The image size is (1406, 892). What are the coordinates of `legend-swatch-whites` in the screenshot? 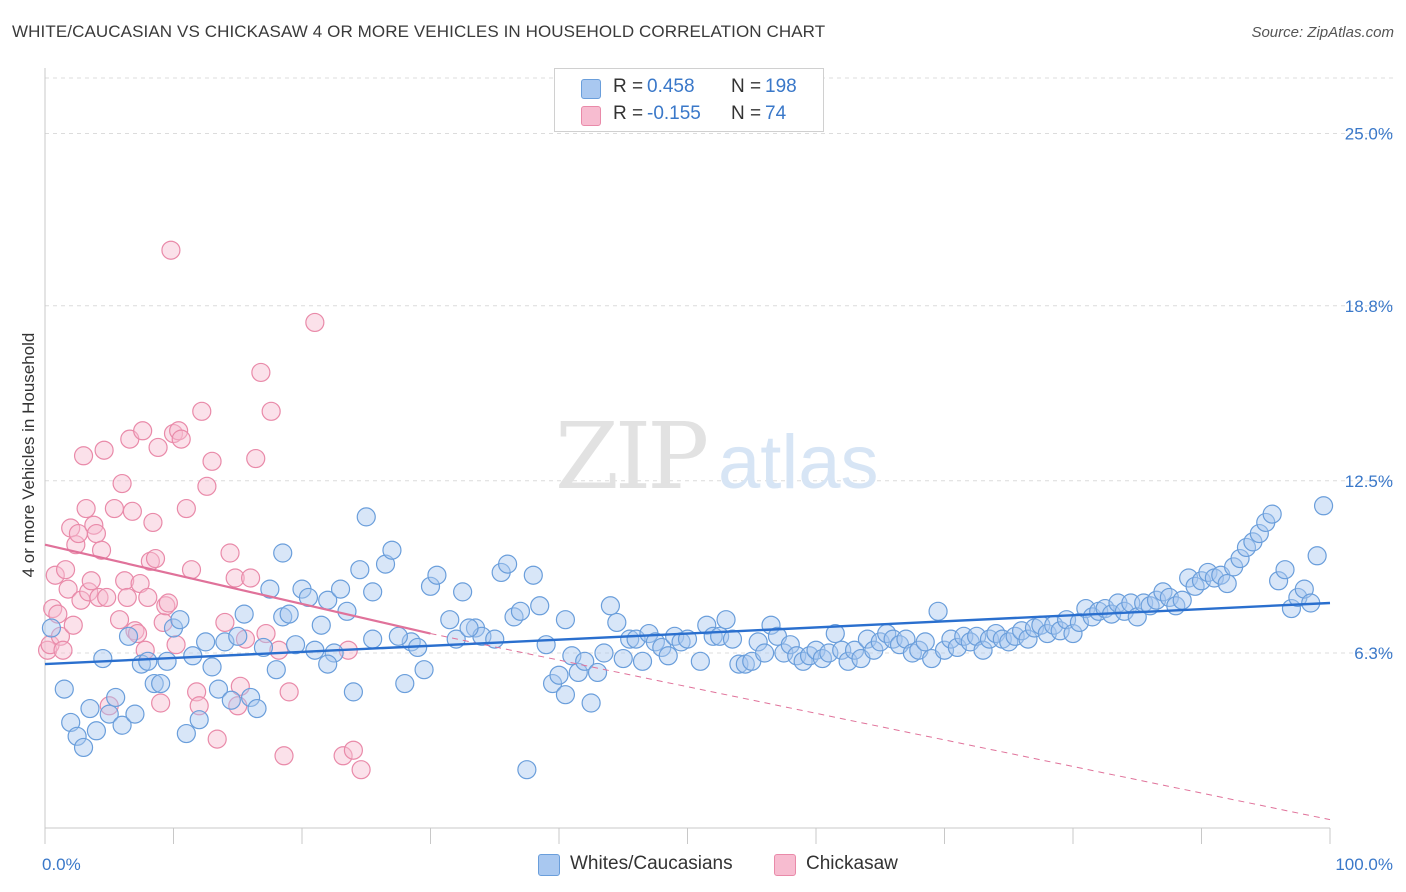 It's located at (549, 865).